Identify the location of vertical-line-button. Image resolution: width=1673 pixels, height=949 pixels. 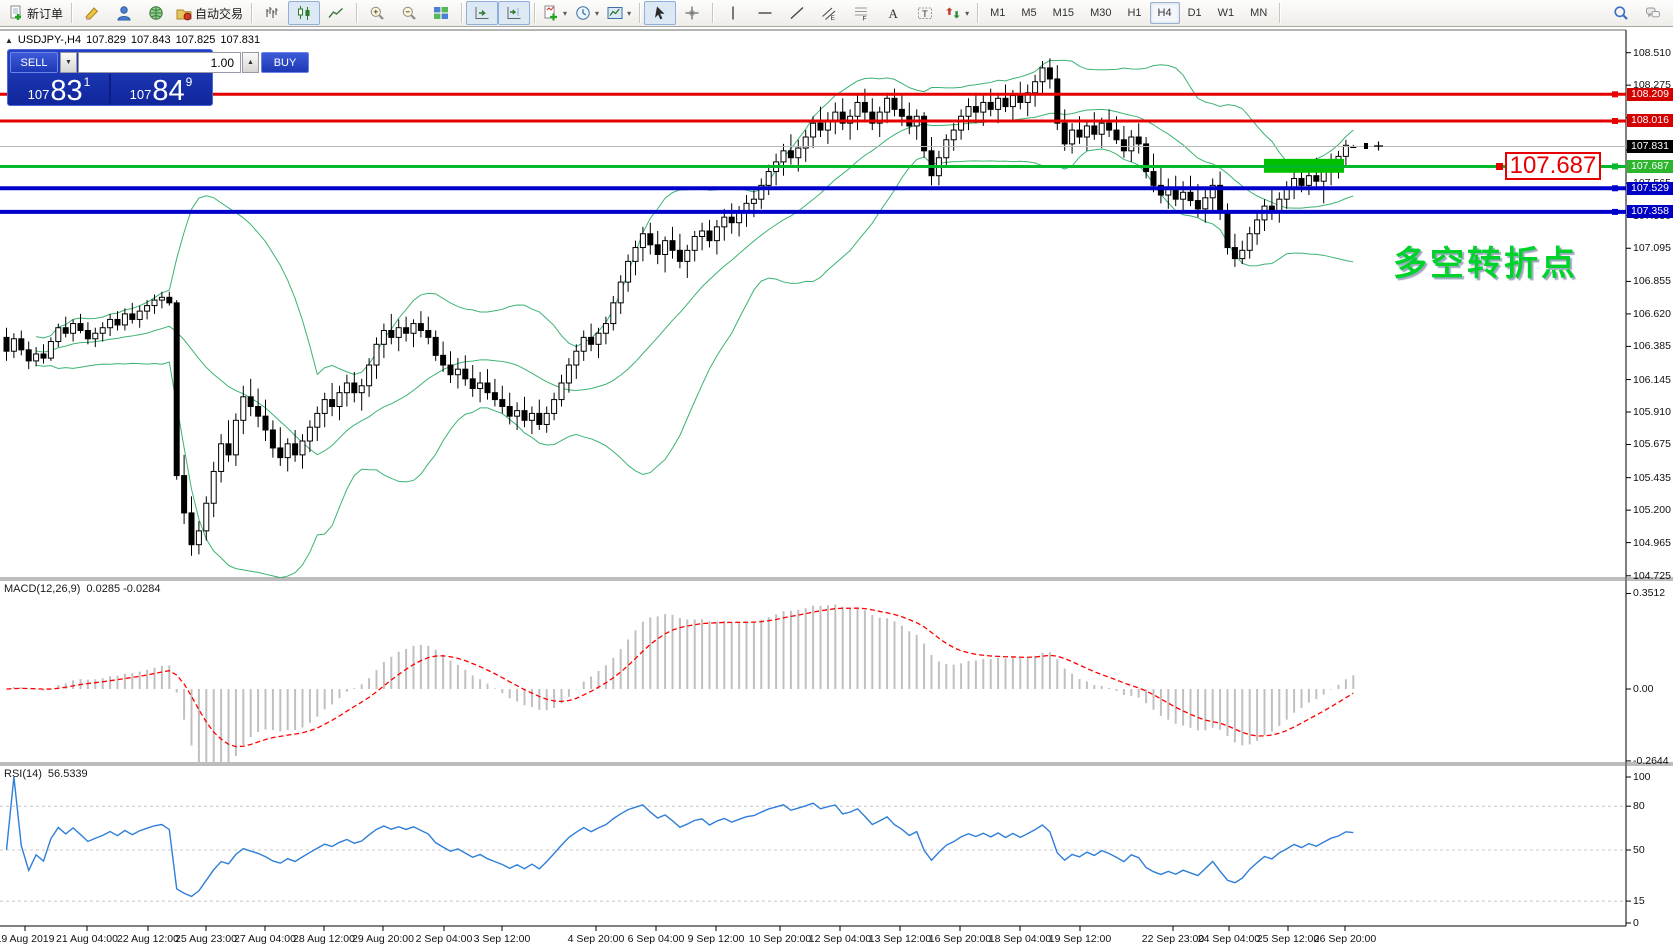
(733, 13).